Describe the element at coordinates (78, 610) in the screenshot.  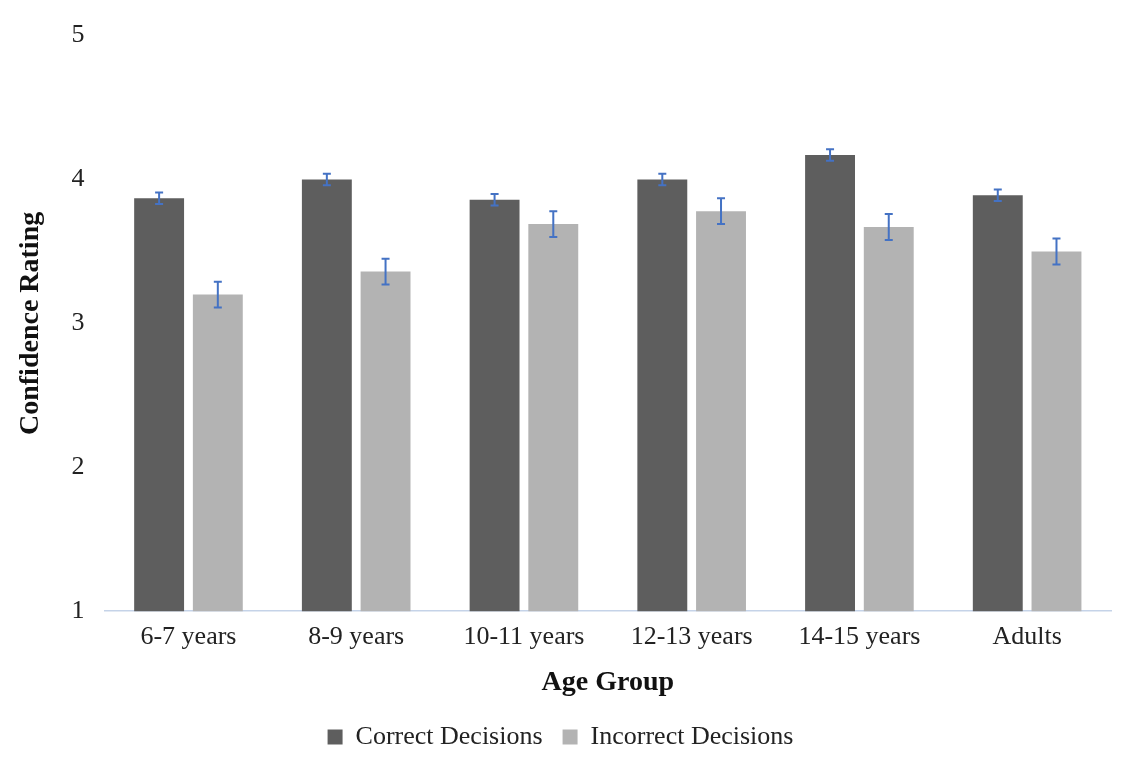
I see `y-tick-label: 1` at that location.